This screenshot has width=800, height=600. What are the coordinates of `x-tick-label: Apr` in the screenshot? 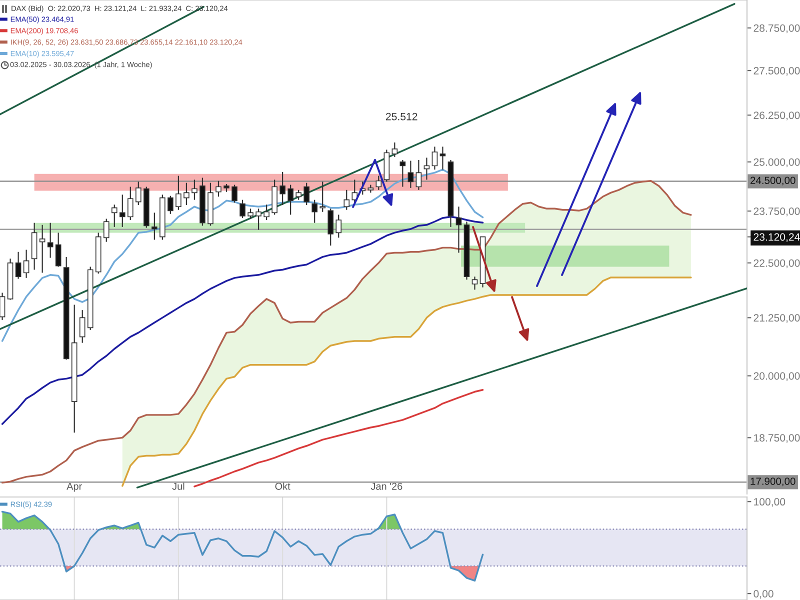 It's located at (74, 487).